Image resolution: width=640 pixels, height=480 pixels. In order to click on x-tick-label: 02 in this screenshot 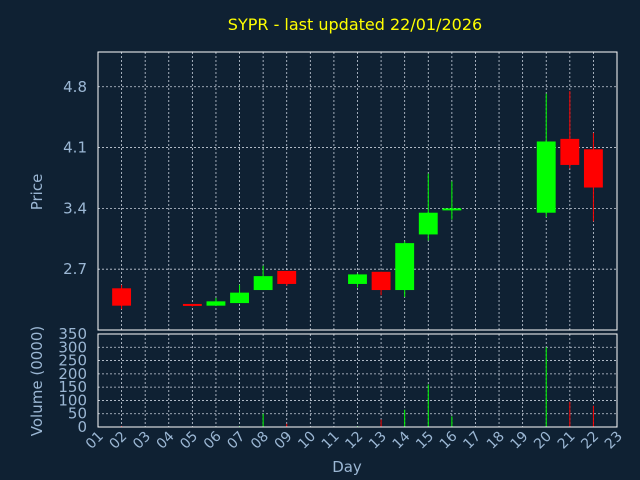, I will do `click(118, 441)`.